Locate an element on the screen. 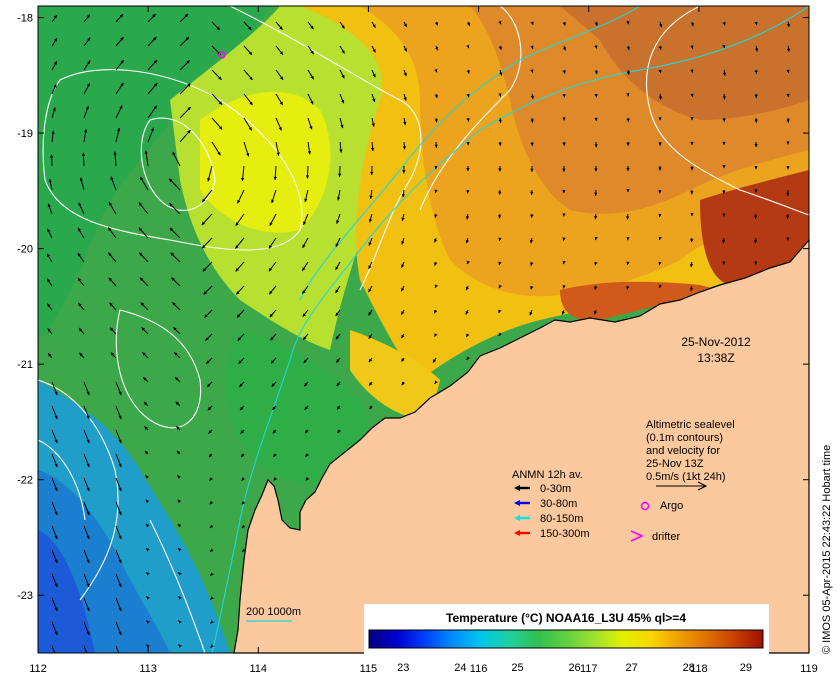 The height and width of the screenshot is (680, 840). mooring-legend-item: 30-80m is located at coordinates (545, 504).